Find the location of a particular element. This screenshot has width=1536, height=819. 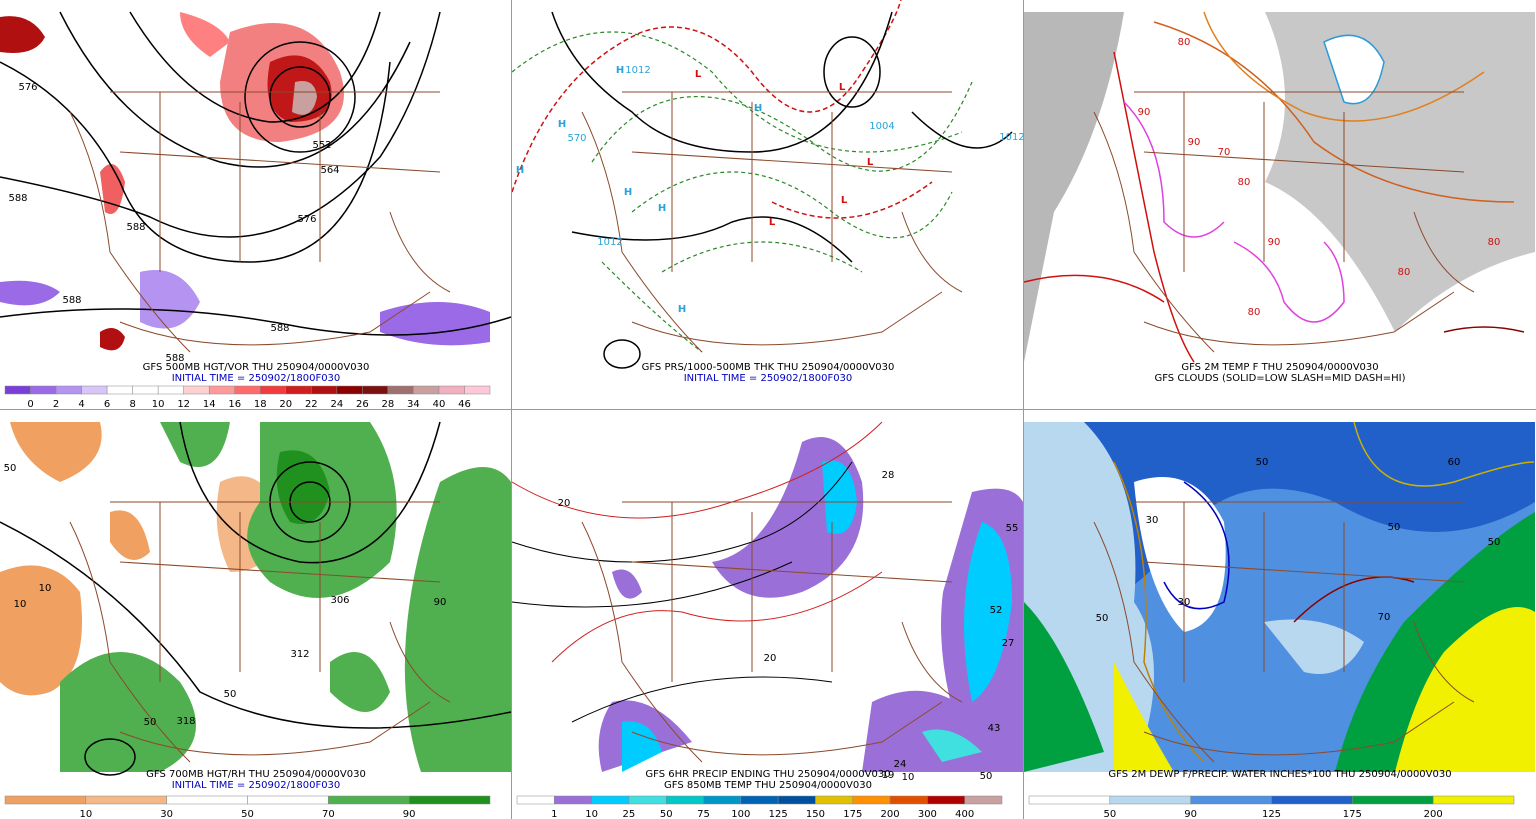

caption: GFS 500MB HGT/VOR THU 250904/0000V030 is located at coordinates (256, 367).